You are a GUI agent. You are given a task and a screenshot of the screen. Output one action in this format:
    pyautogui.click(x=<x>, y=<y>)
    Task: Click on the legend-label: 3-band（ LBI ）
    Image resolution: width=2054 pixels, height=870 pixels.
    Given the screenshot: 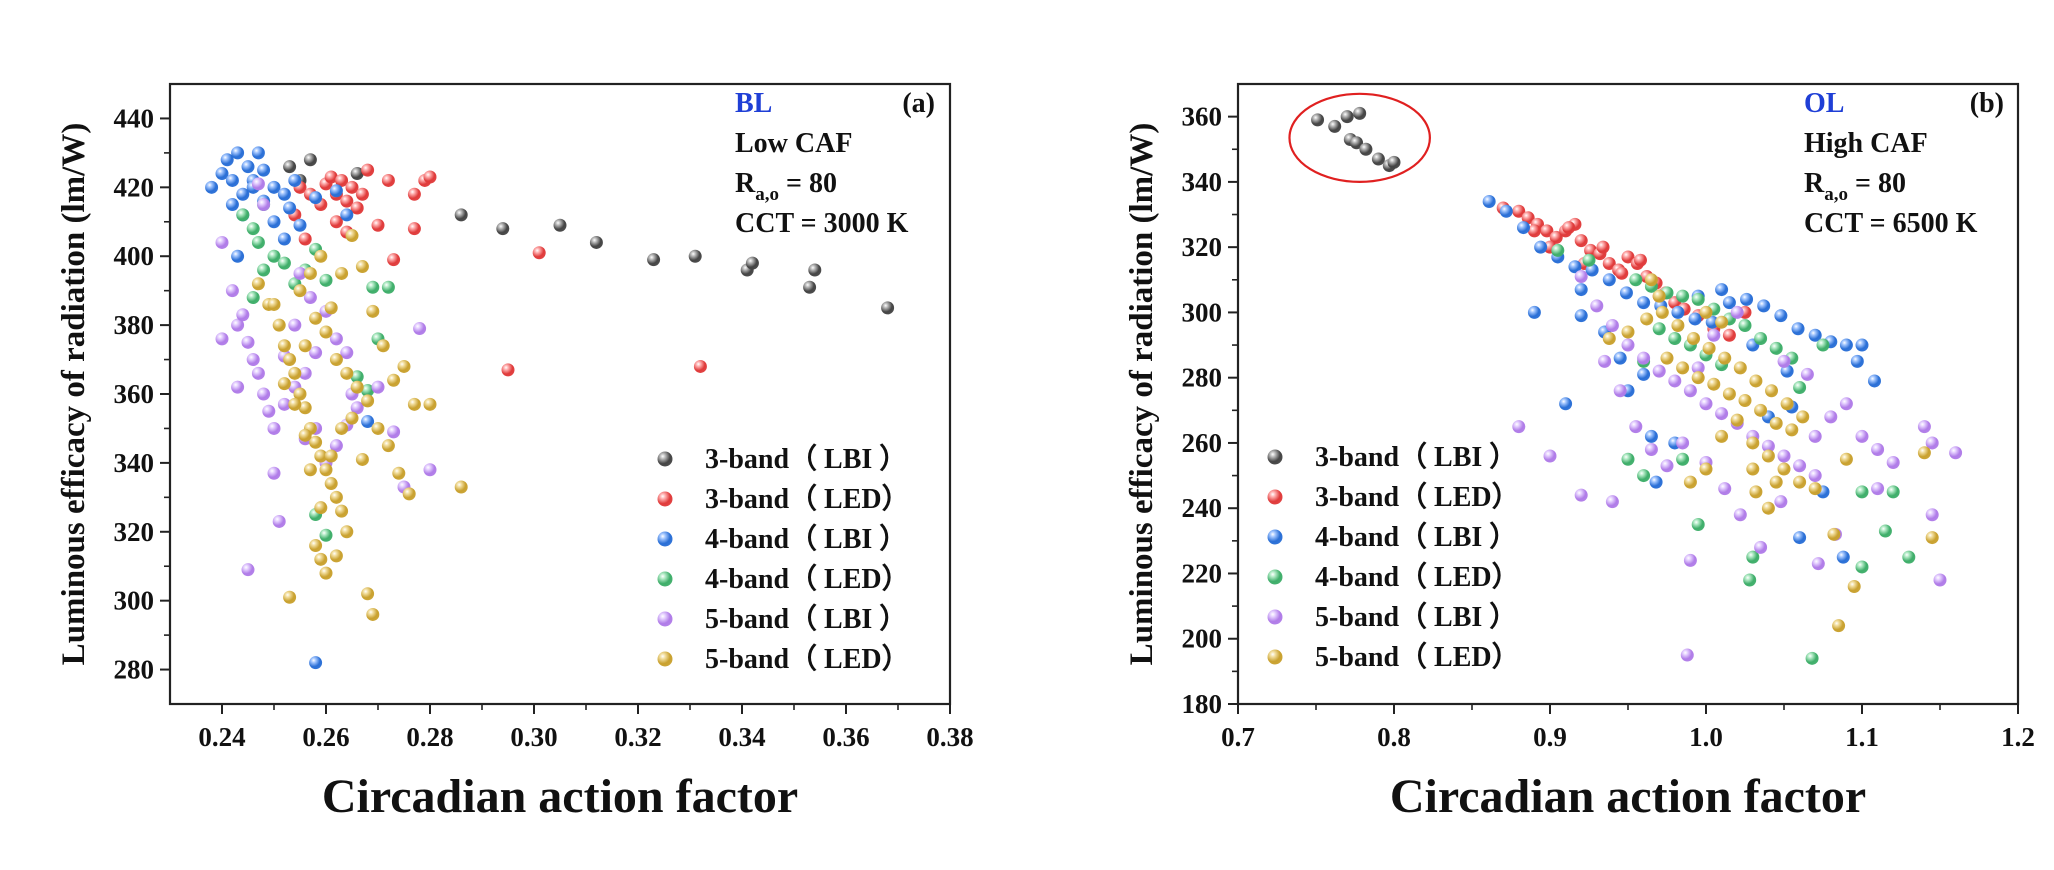 What is the action you would take?
    pyautogui.click(x=1416, y=456)
    